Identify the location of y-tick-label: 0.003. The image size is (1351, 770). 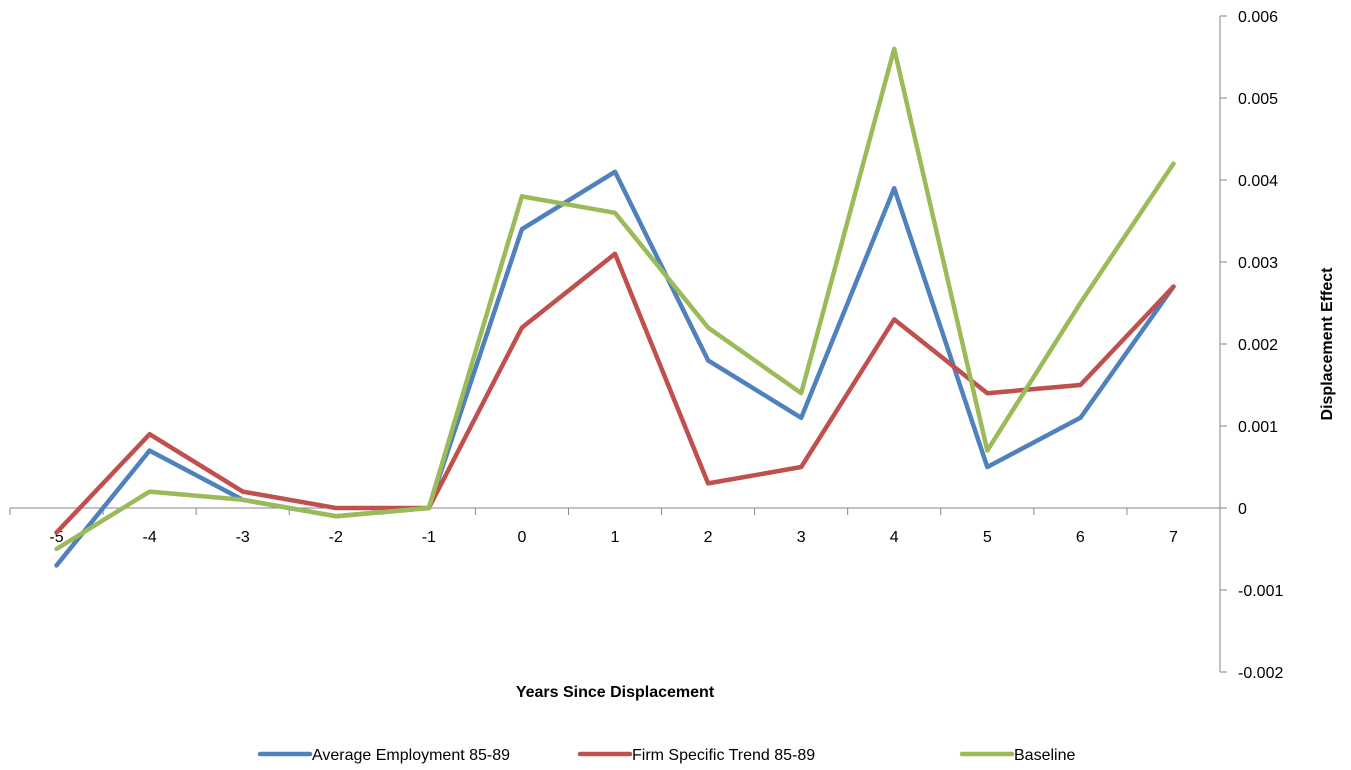
(1258, 263).